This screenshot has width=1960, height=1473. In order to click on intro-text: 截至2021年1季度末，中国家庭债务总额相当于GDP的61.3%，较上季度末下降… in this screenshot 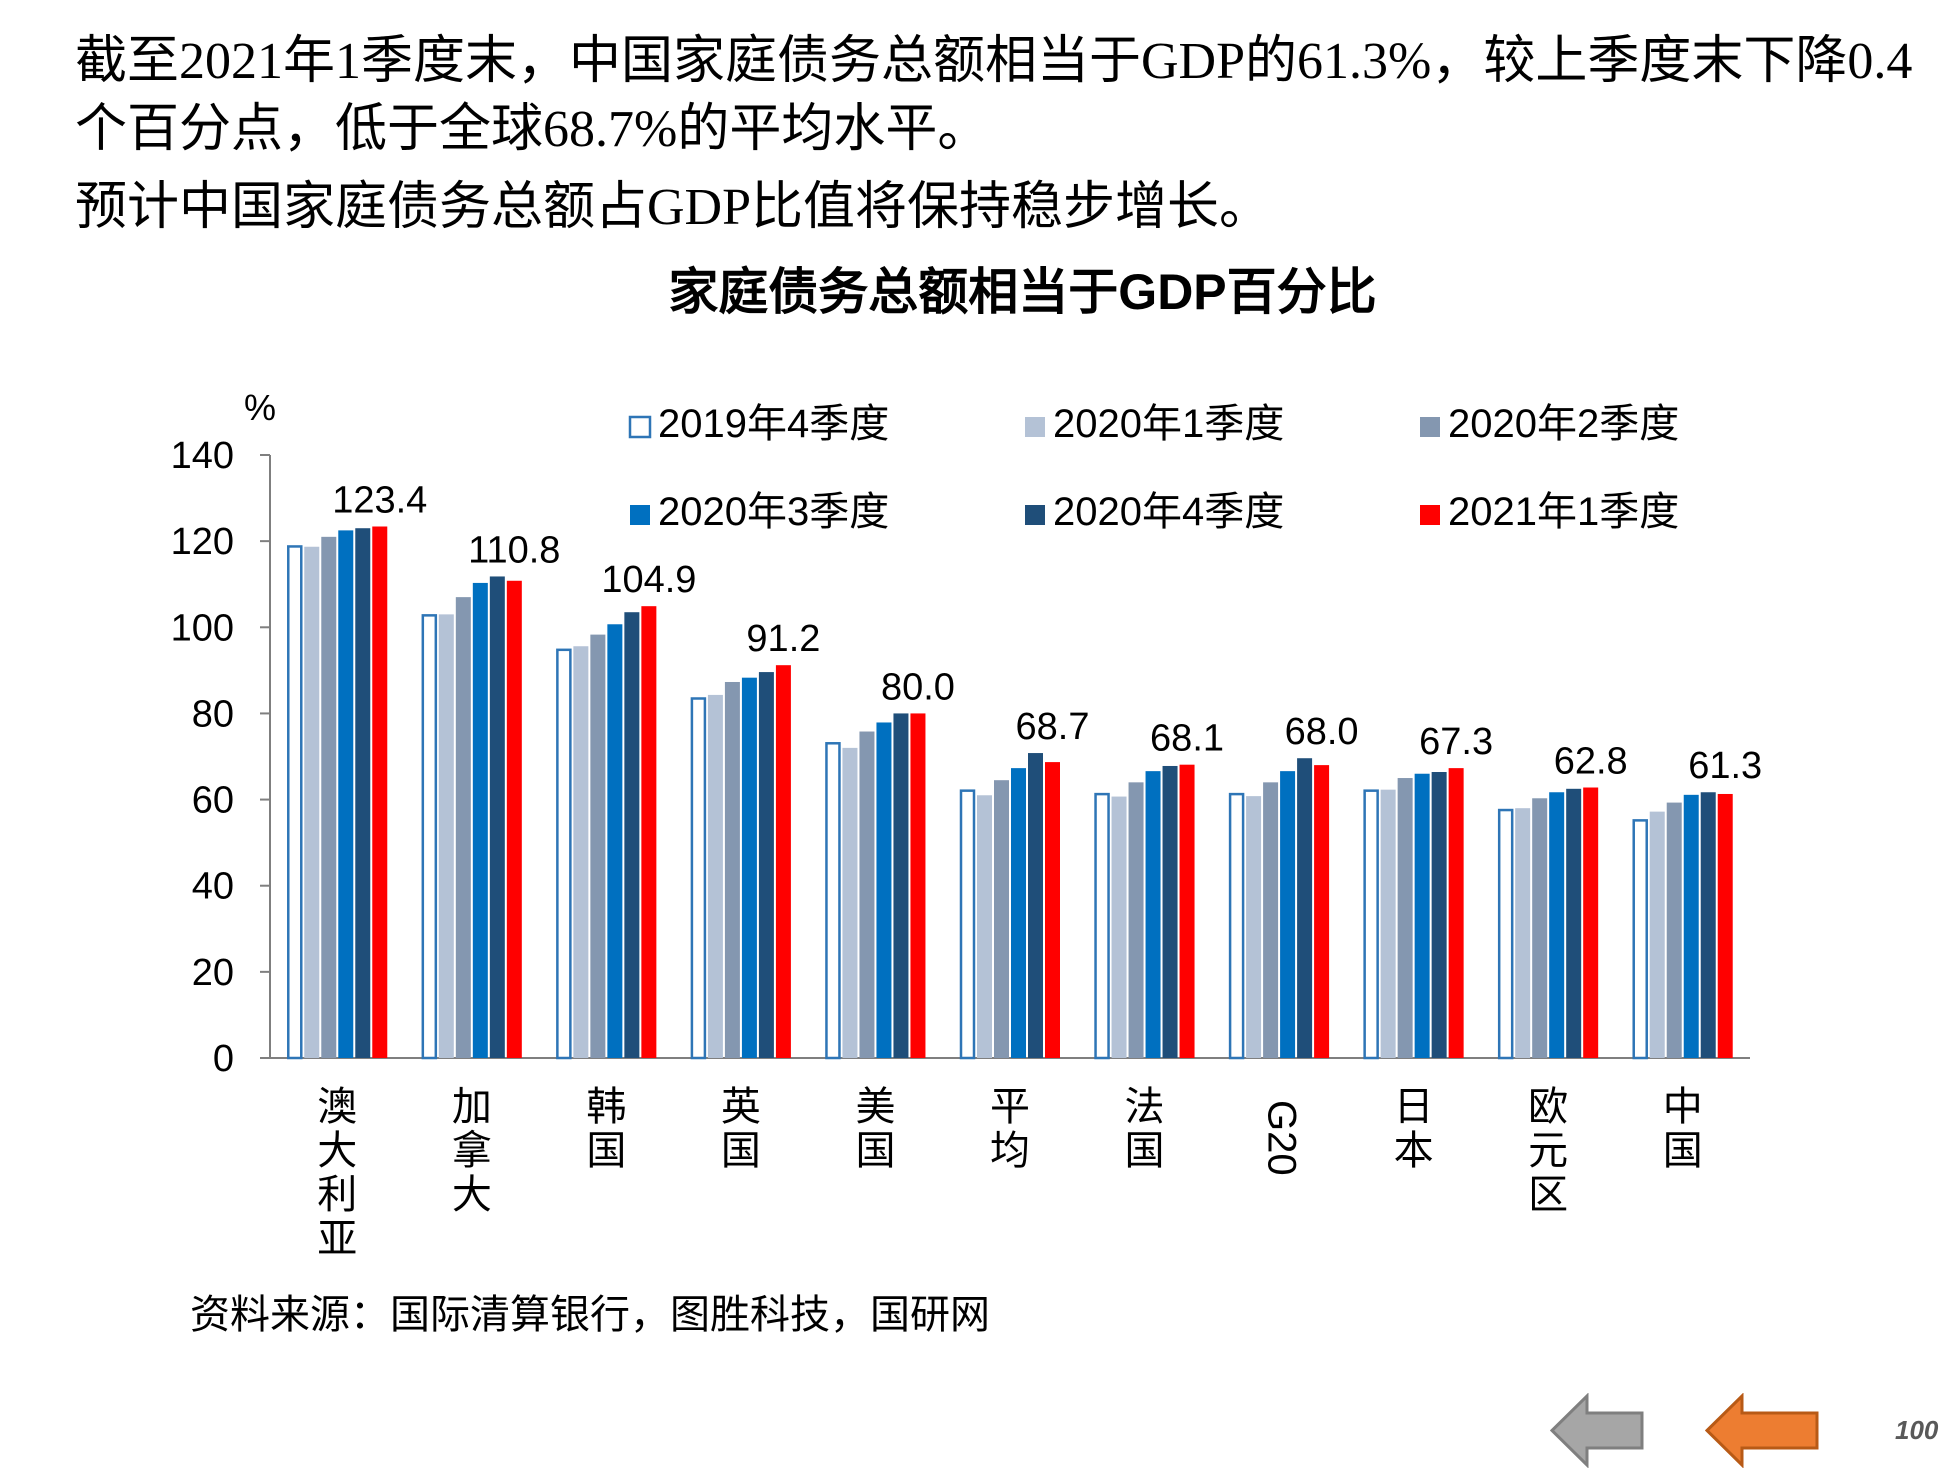, I will do `click(995, 135)`.